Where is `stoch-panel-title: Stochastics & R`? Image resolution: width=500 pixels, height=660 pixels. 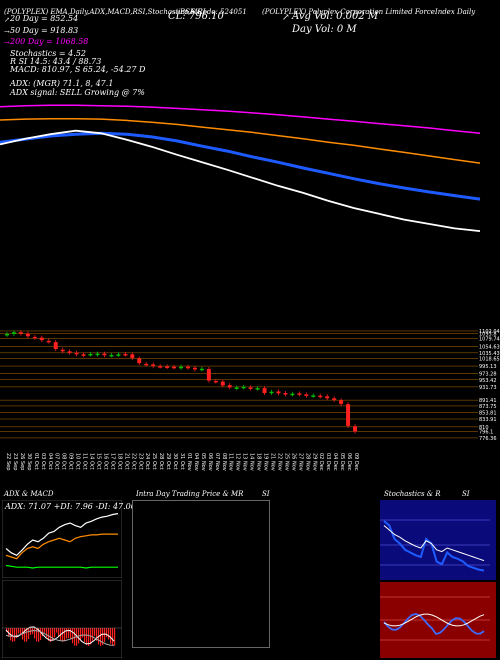 stoch-panel-title: Stochastics & R is located at coordinates (412, 494).